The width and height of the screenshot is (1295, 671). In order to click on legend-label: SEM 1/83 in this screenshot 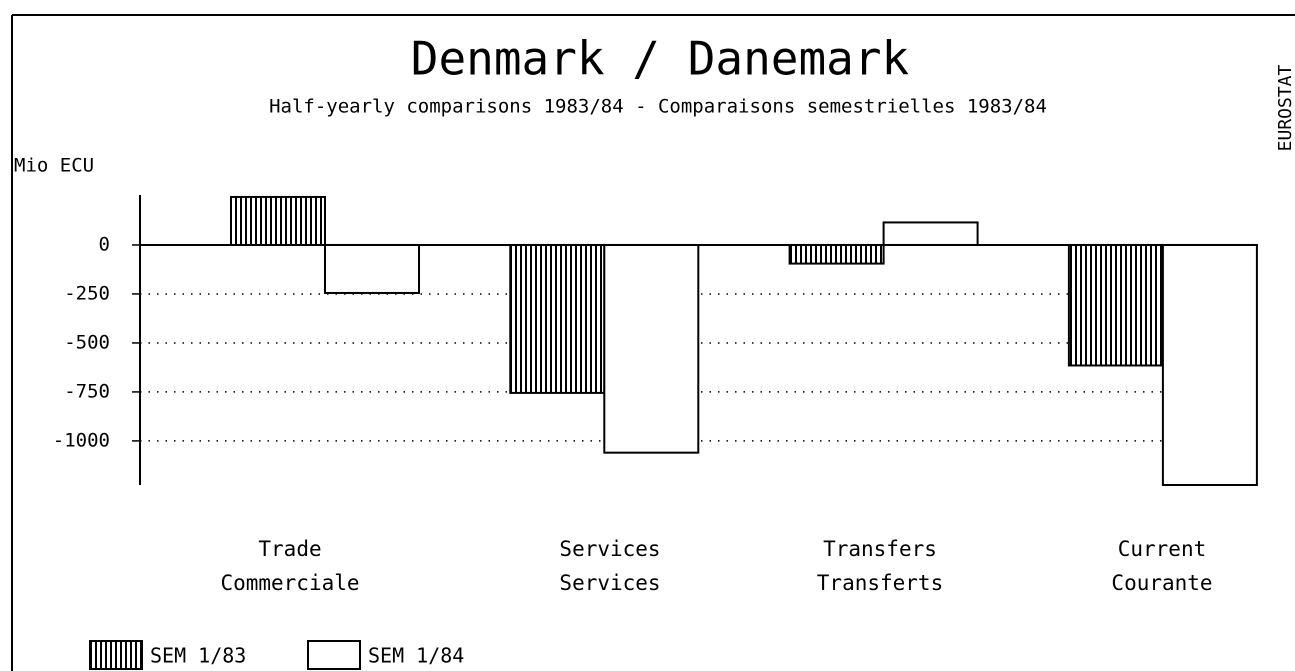, I will do `click(198, 656)`.